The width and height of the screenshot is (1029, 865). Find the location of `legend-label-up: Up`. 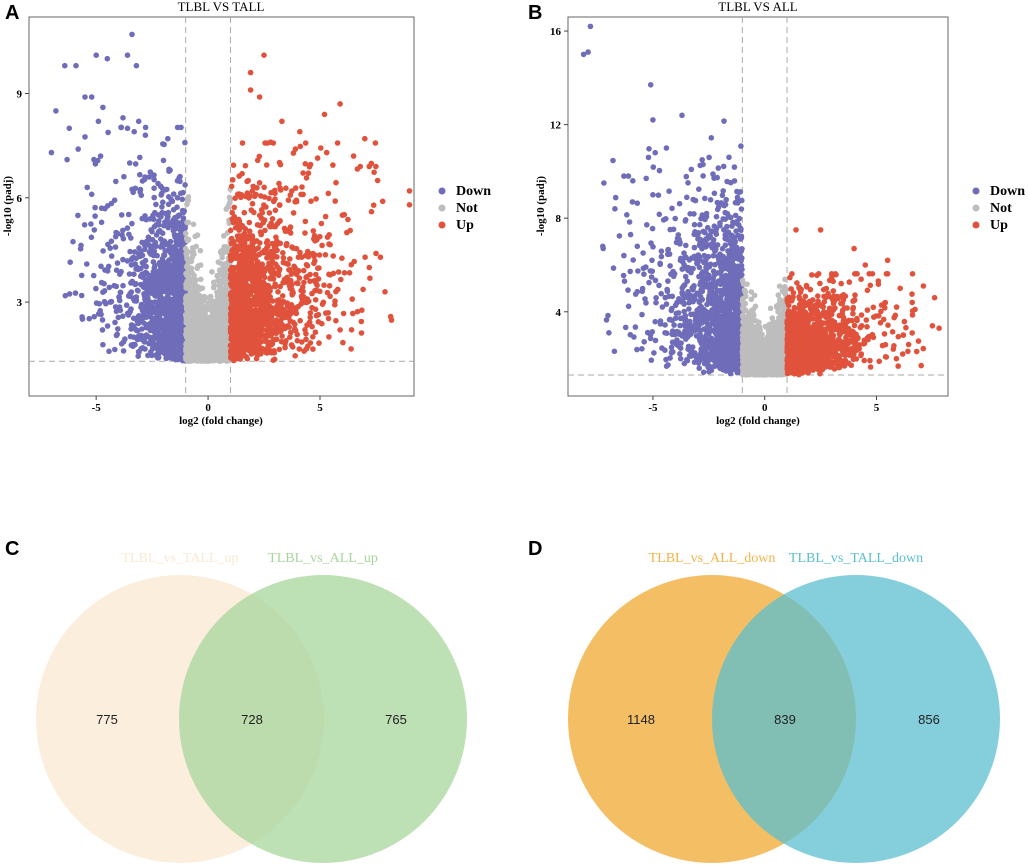

legend-label-up: Up is located at coordinates (465, 225).